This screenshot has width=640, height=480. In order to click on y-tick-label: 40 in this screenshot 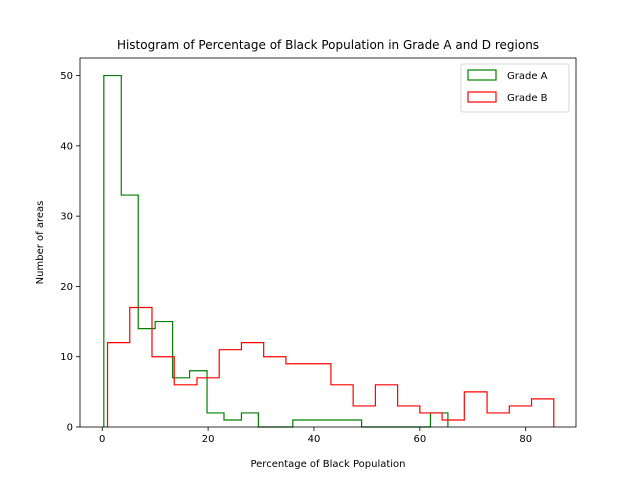, I will do `click(66, 146)`.